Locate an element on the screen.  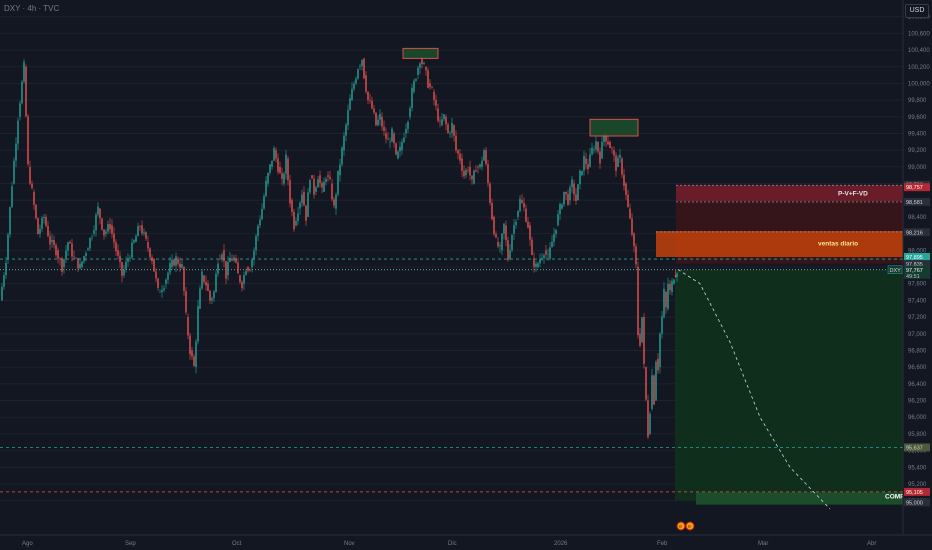
y-tick-label: 100,000 is located at coordinates (919, 84).